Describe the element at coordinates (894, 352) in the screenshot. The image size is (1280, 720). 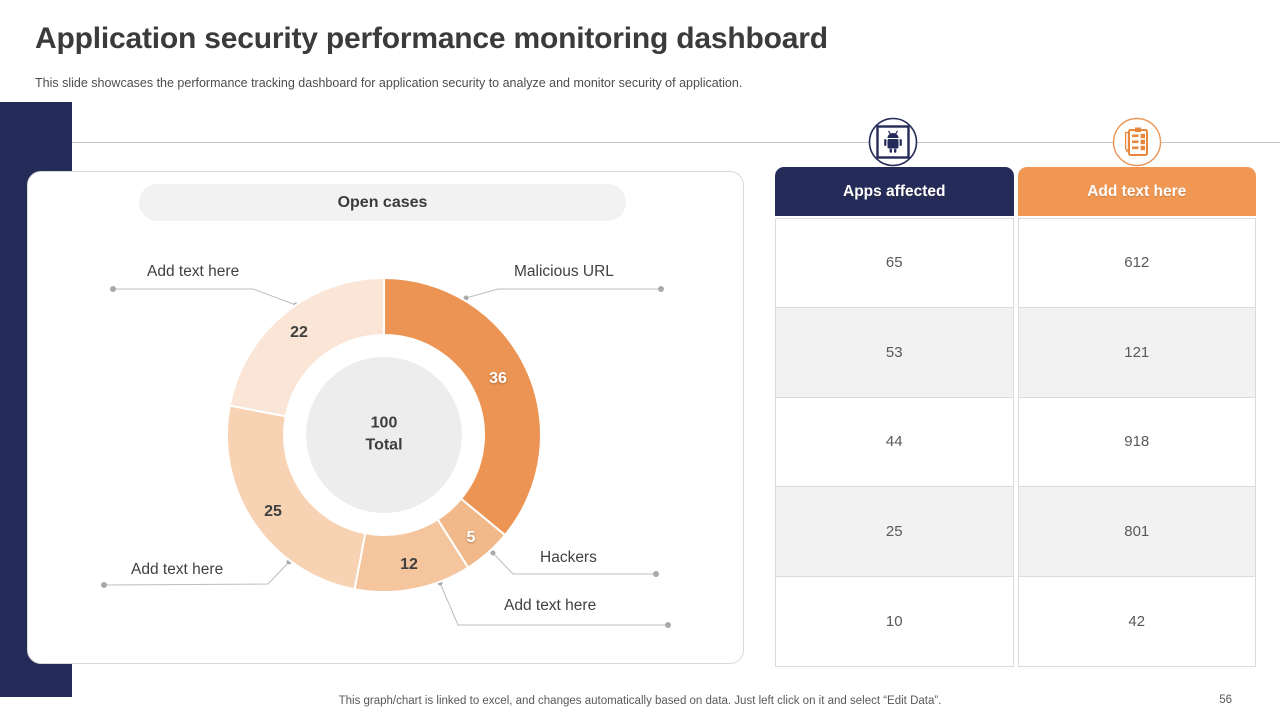
I see `table-cell: 53` at that location.